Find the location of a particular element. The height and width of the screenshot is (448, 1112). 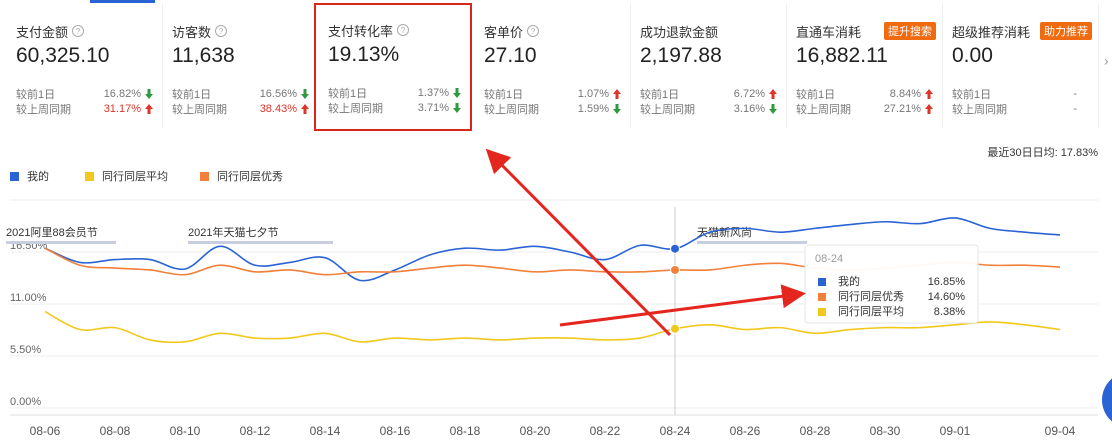

y-tick-label: 11.00% is located at coordinates (28, 298).